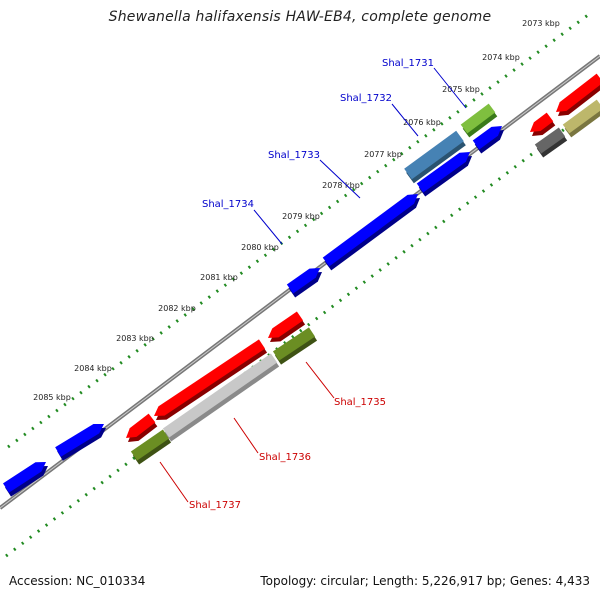 This screenshot has width=600, height=600. I want to click on feature-green, so click(478, 118).